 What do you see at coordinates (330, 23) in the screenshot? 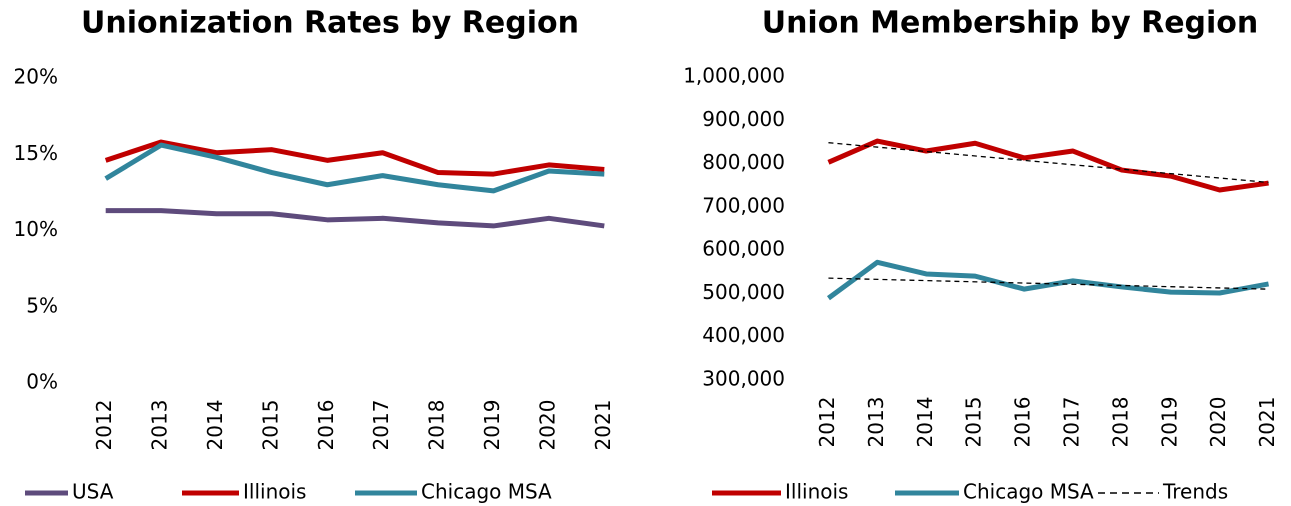
I see `chart-title: Unionization Rates by Region` at bounding box center [330, 23].